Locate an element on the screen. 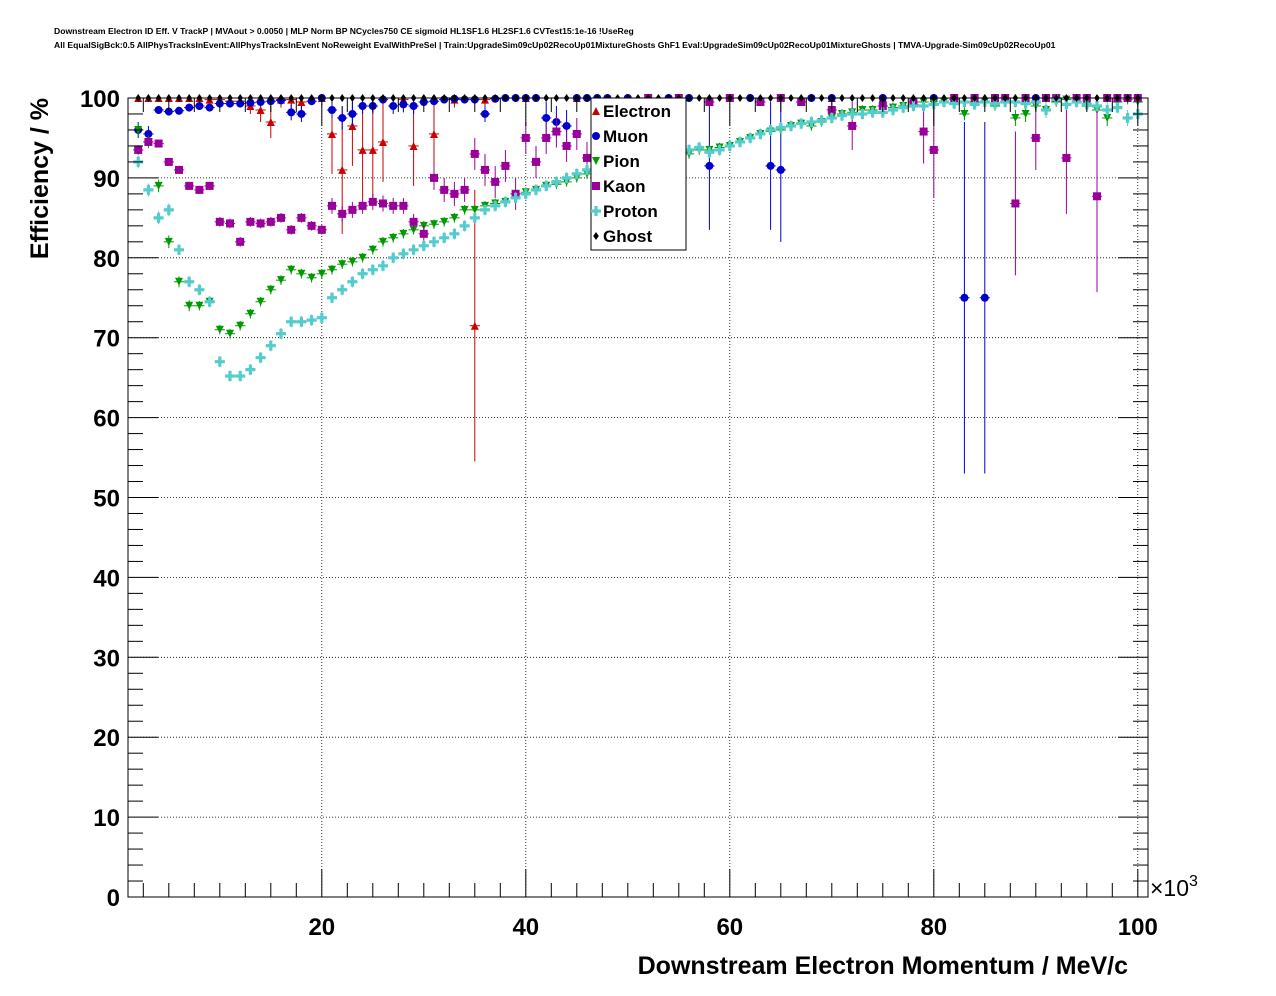 The image size is (1276, 996). y-axis-label: Efficiency / % is located at coordinates (40, 178).